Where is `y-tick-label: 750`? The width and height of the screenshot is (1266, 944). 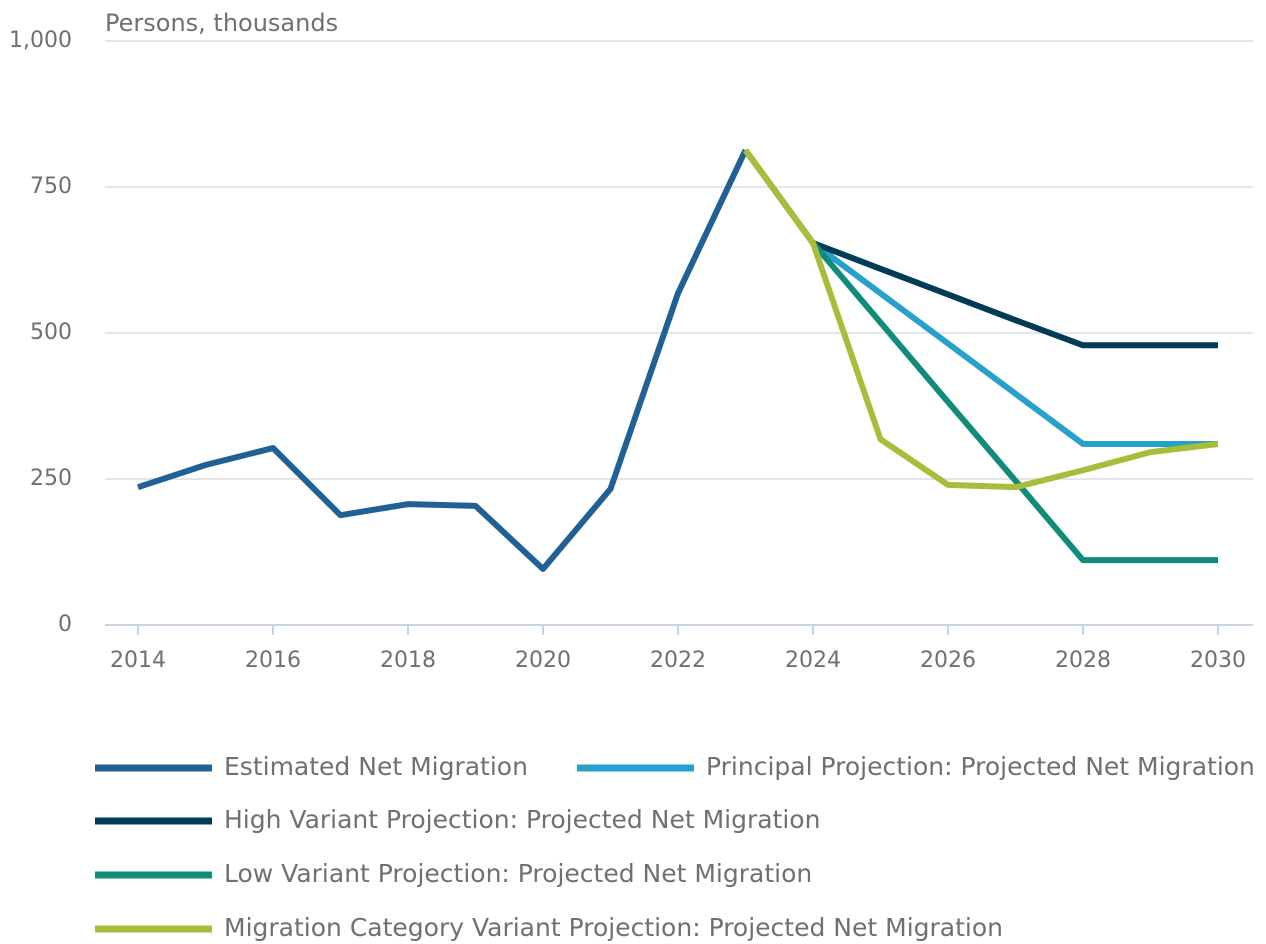
y-tick-label: 750 is located at coordinates (51, 186).